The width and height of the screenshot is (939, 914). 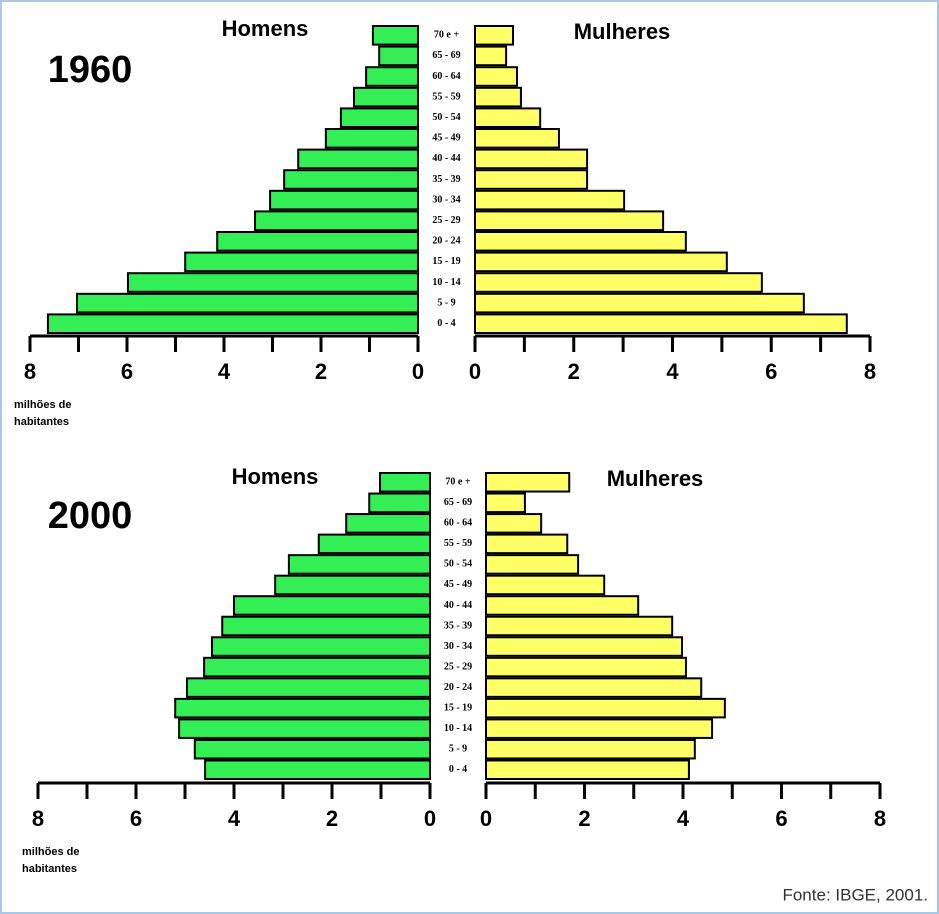 I want to click on legend-label: Mulheres, so click(x=622, y=31).